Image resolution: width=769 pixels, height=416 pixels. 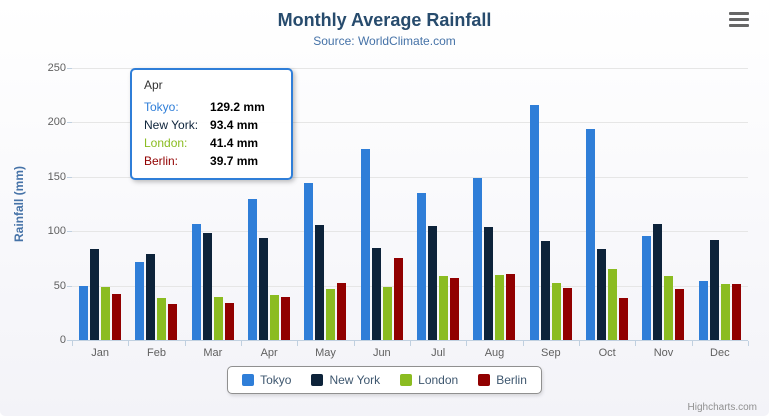 What do you see at coordinates (264, 289) in the screenshot?
I see `bar-new-york-apr` at bounding box center [264, 289].